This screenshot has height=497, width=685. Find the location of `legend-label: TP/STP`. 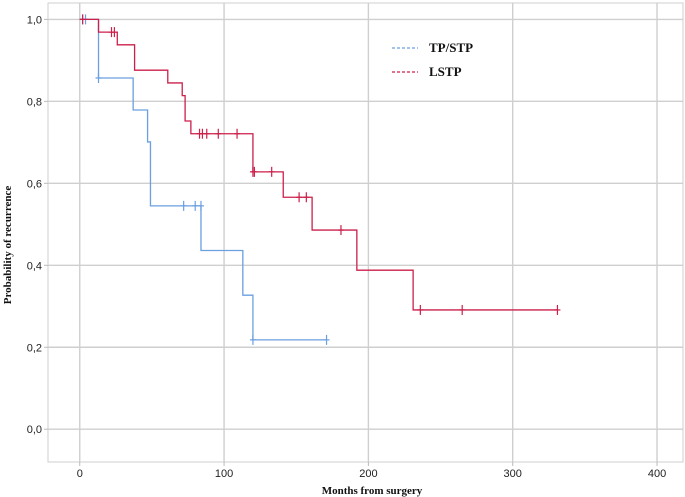

legend-label: TP/STP is located at coordinates (451, 47).